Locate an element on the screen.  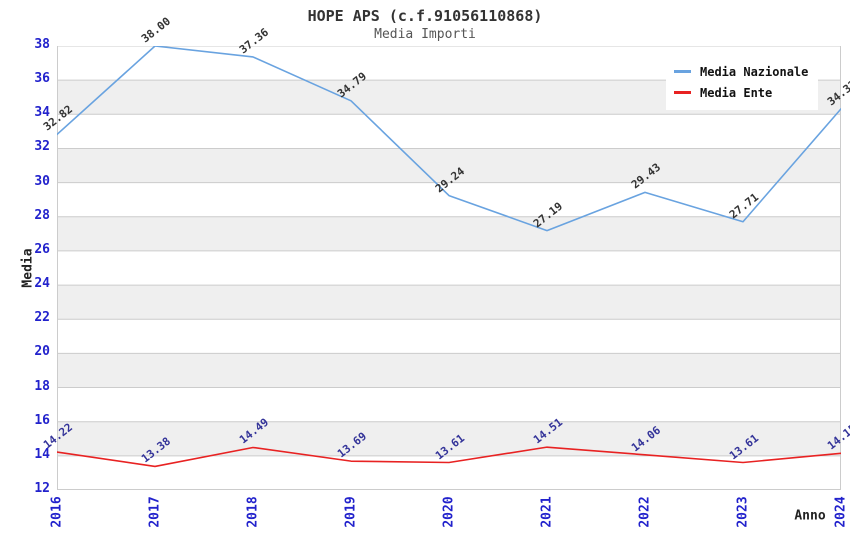
legend-item-media-nazionale: Media Nazionale is located at coordinates (741, 71).